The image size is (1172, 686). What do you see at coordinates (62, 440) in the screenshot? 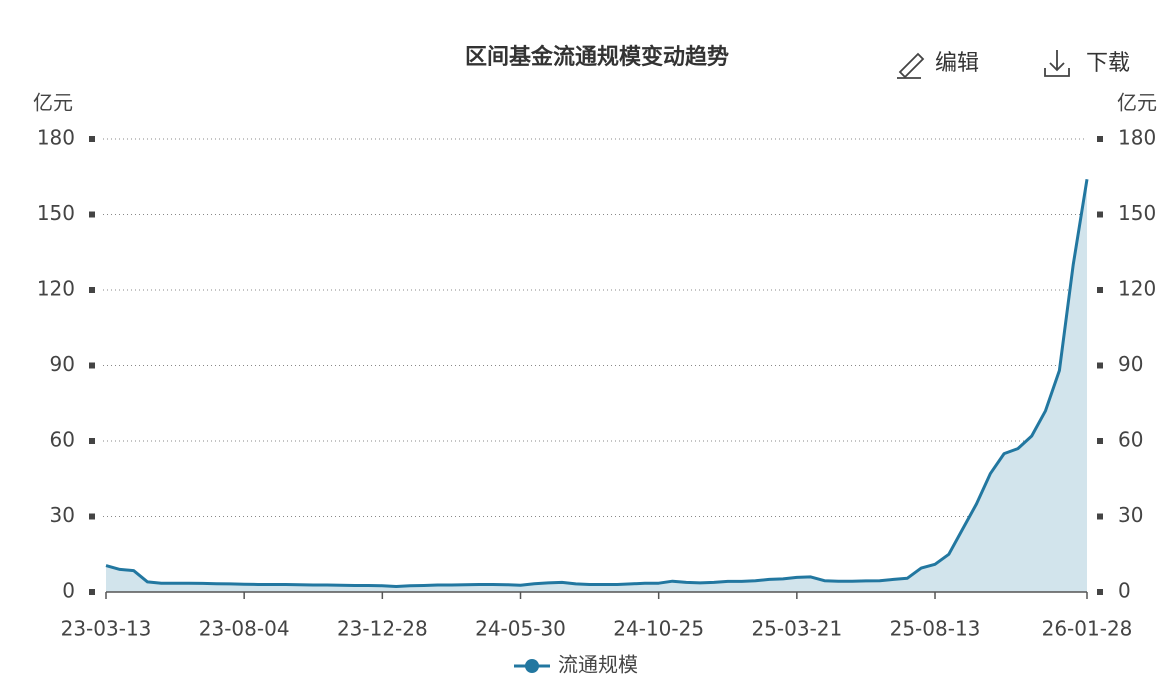
I see `y-tick-label: 60` at bounding box center [62, 440].